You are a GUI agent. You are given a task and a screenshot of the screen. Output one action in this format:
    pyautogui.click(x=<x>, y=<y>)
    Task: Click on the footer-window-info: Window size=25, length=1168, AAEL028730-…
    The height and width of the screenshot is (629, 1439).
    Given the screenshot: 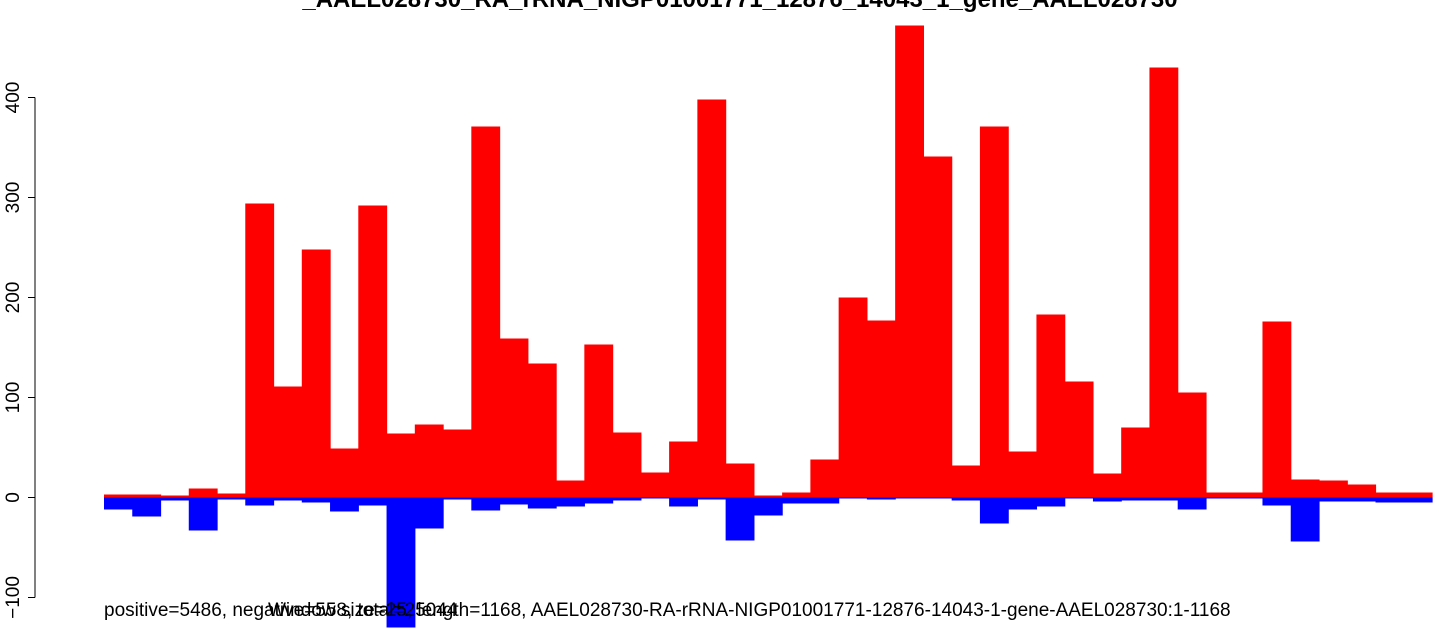 What is the action you would take?
    pyautogui.click(x=749, y=610)
    